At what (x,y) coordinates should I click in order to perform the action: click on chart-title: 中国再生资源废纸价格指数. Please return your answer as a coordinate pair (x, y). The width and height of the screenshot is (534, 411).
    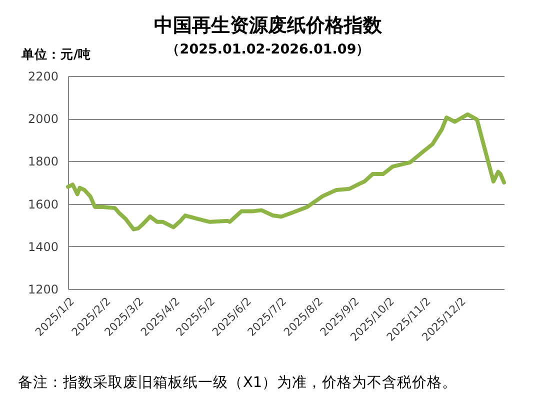
    Looking at the image, I should click on (268, 25).